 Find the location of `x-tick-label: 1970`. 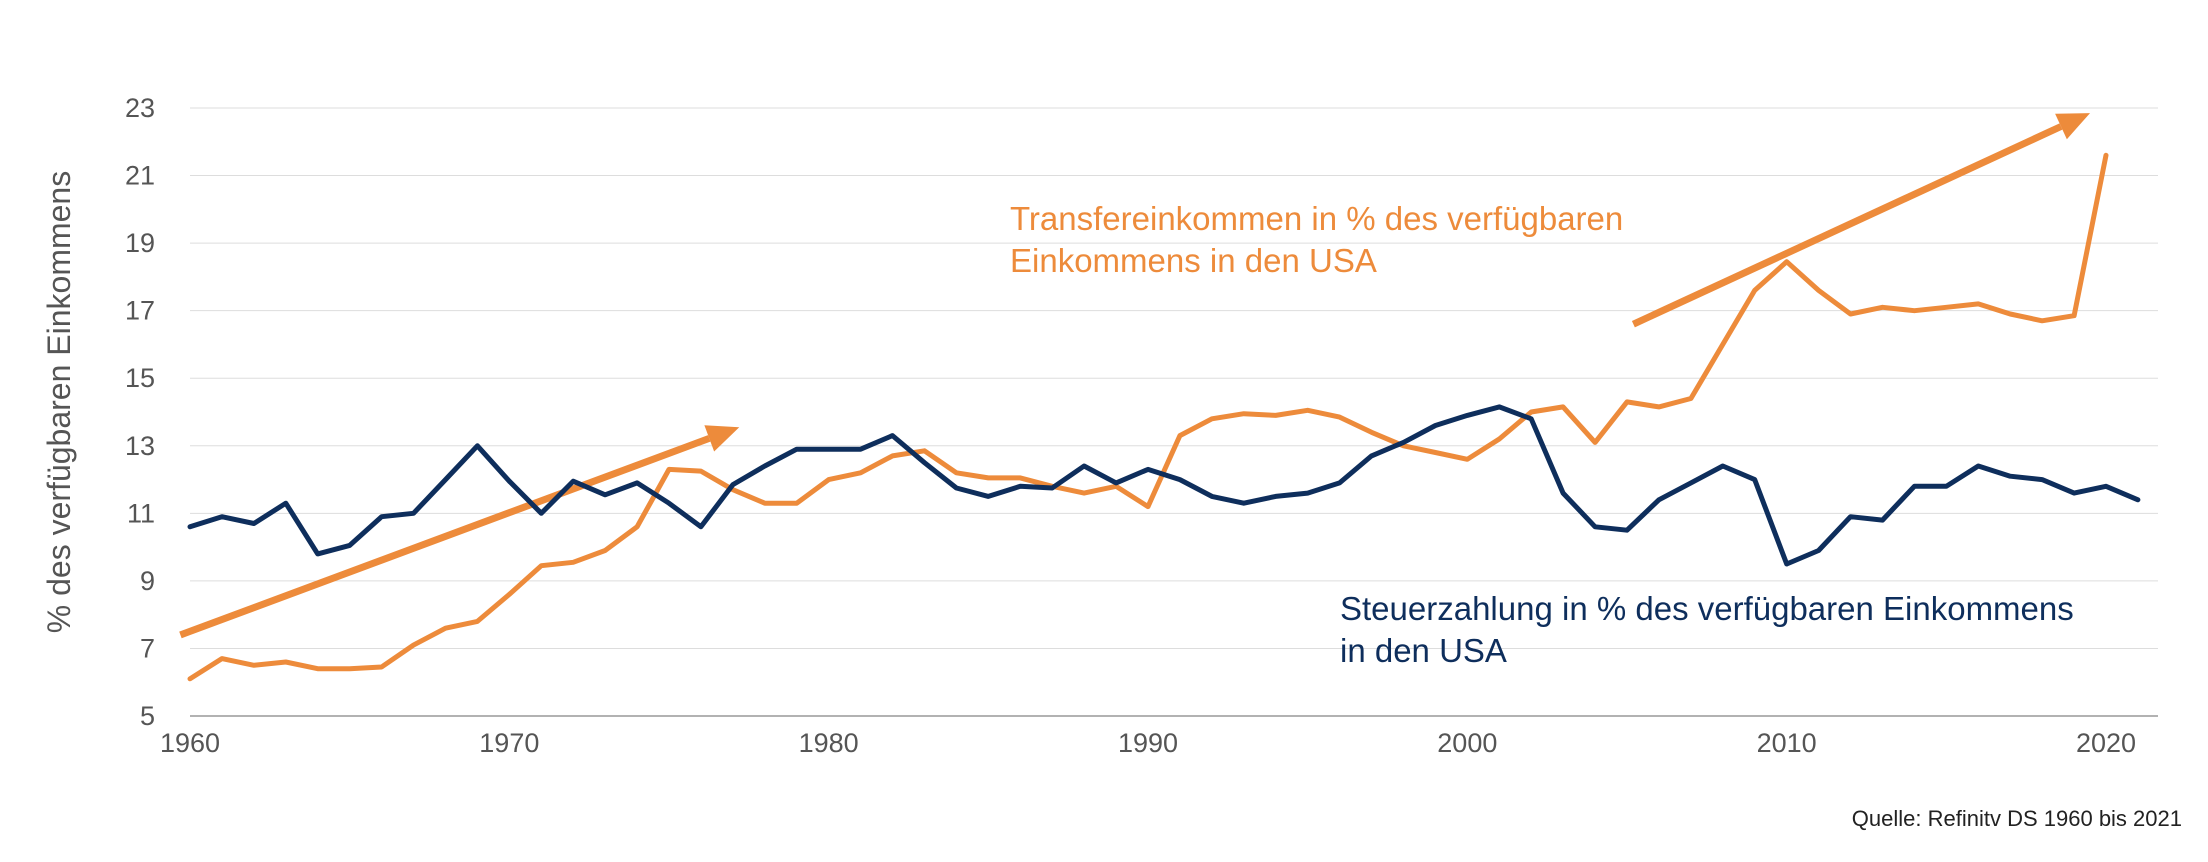

x-tick-label: 1970 is located at coordinates (509, 743).